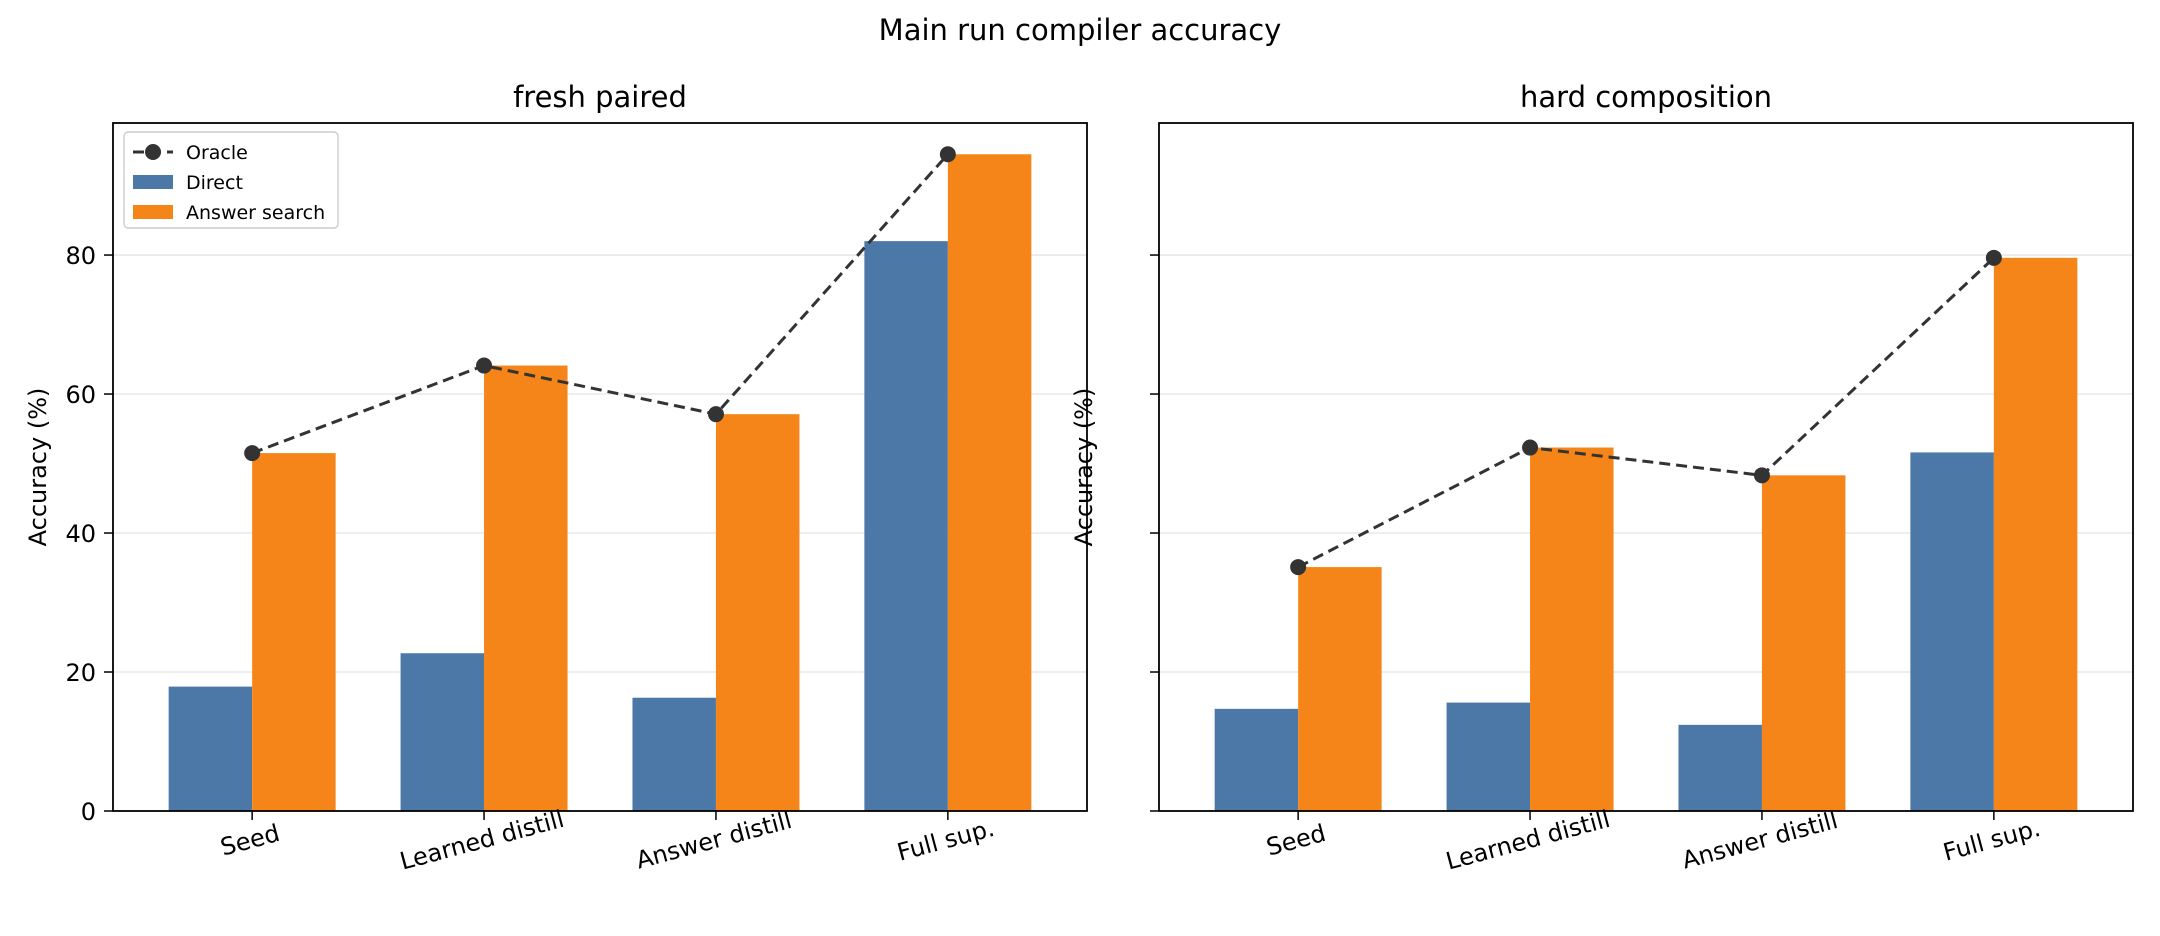 The height and width of the screenshot is (936, 2160). I want to click on legend: Oracle Direct Answer search, so click(231, 180).